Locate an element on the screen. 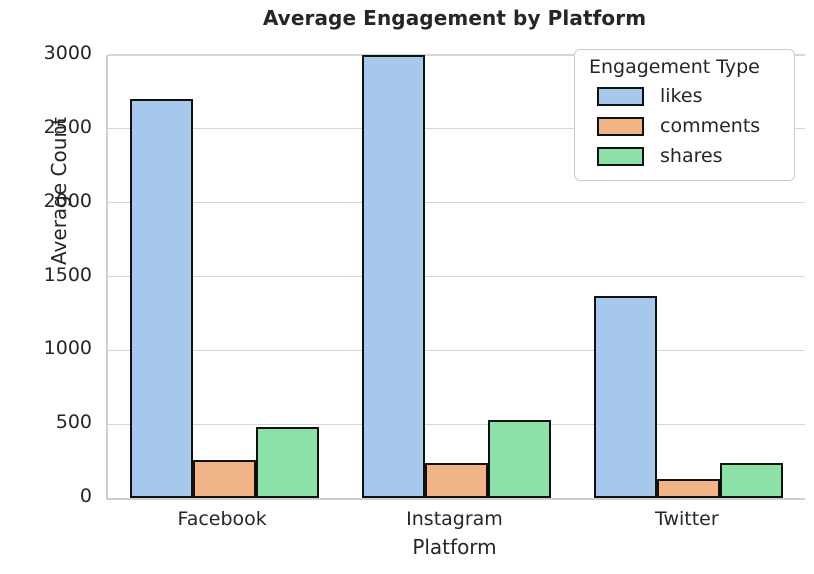 The width and height of the screenshot is (814, 574). y-tick-label: 1500 is located at coordinates (67, 274).